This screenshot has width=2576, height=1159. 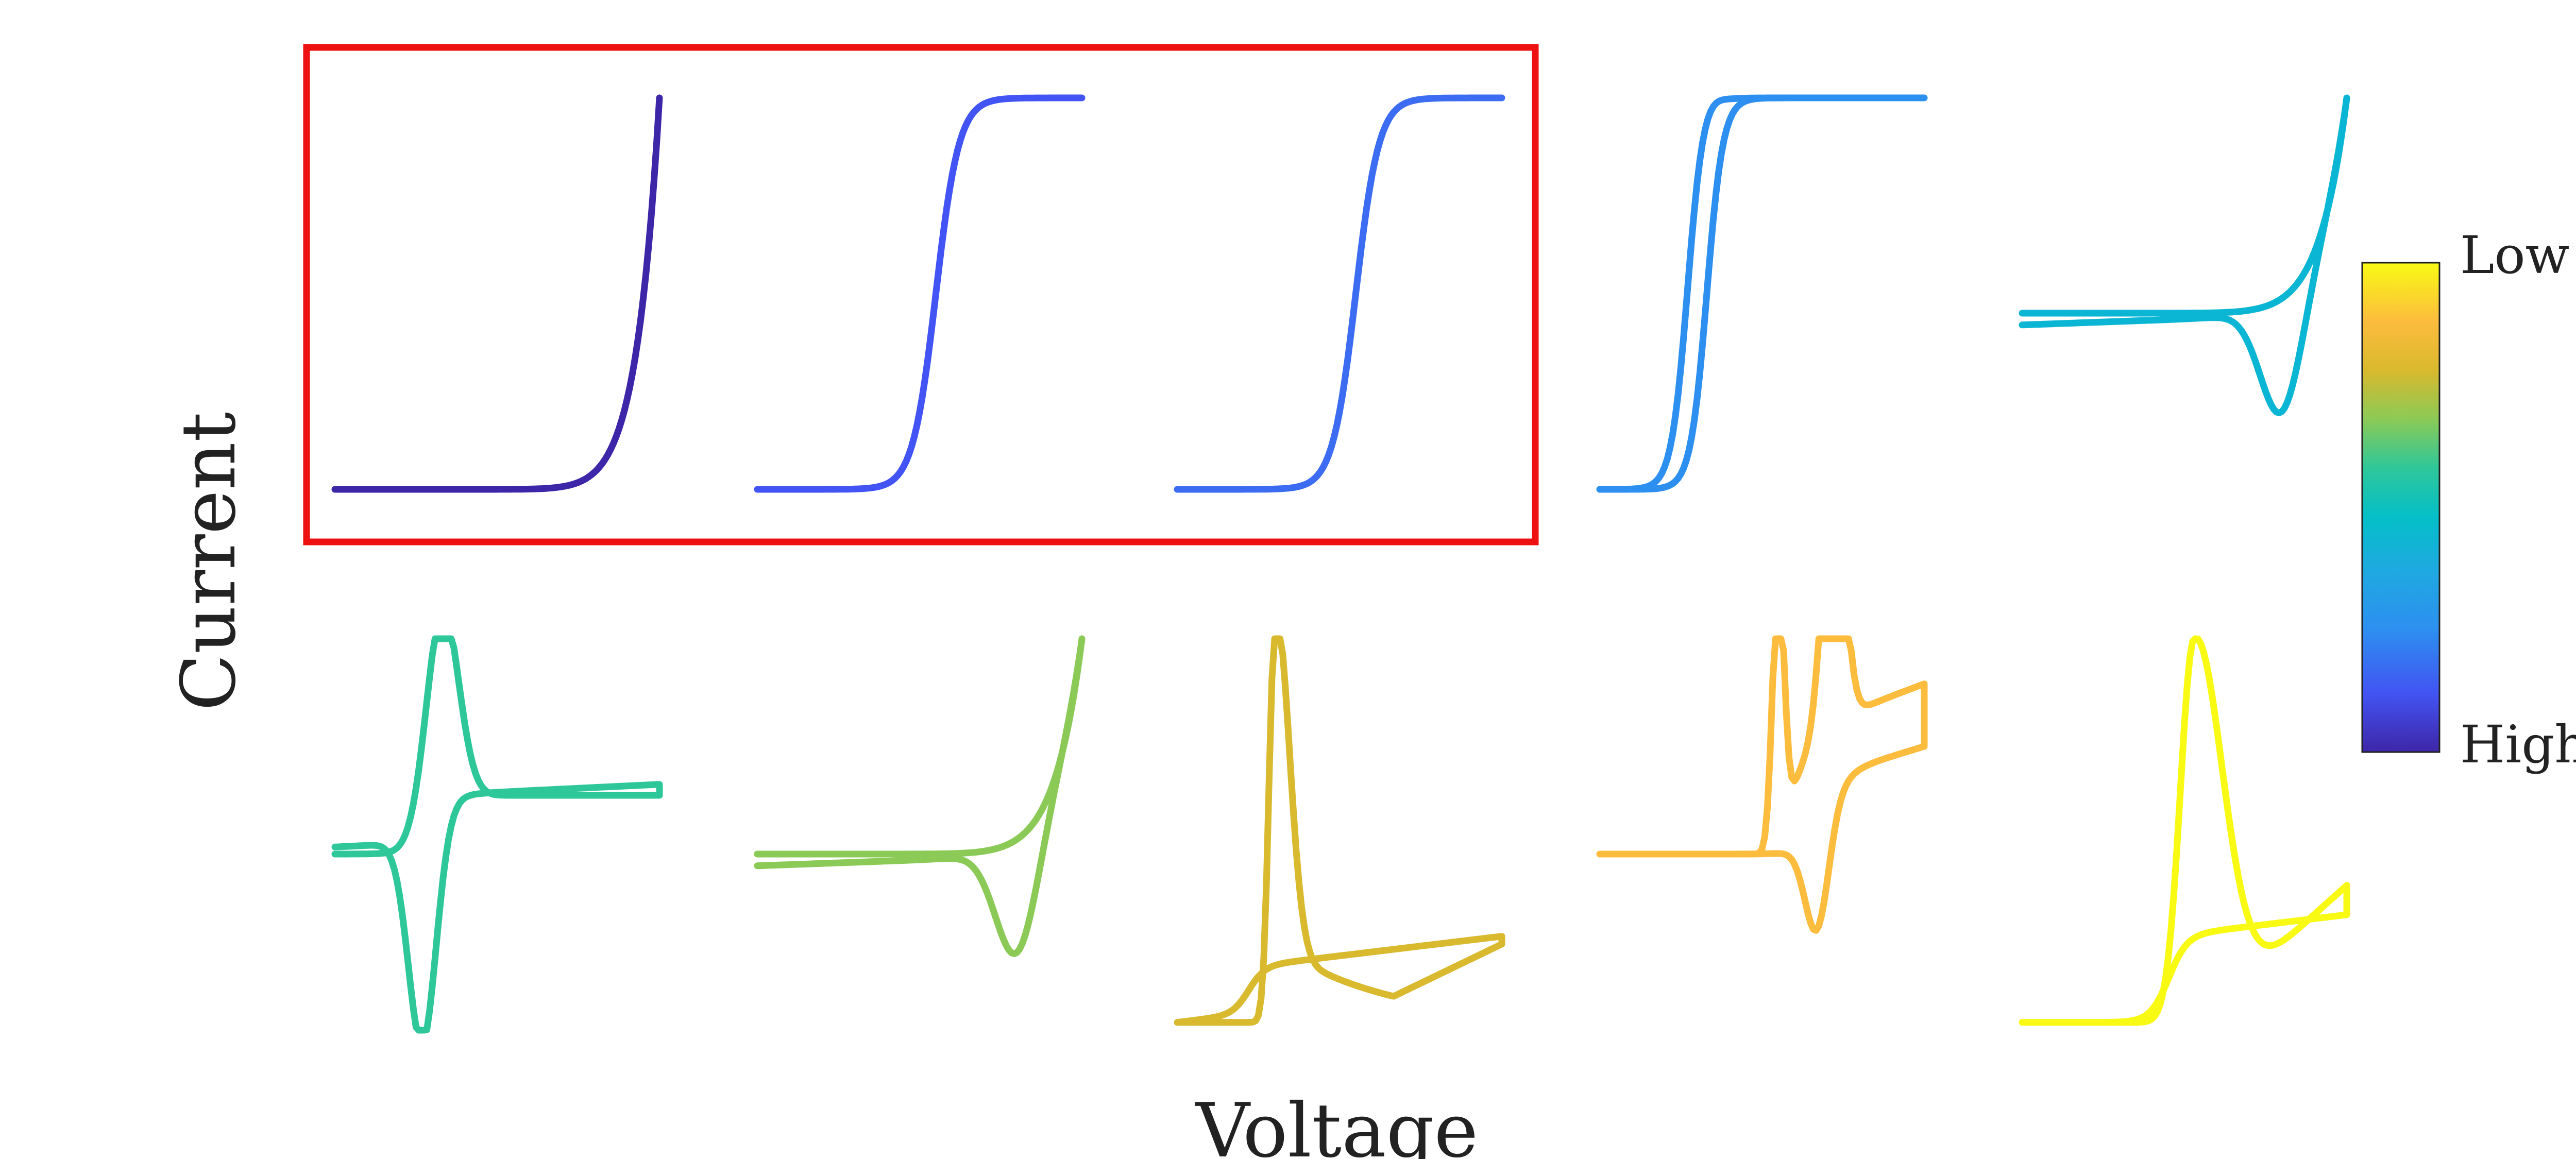 I want to click on x-axis-label: Voltage, so click(x=1337, y=1123).